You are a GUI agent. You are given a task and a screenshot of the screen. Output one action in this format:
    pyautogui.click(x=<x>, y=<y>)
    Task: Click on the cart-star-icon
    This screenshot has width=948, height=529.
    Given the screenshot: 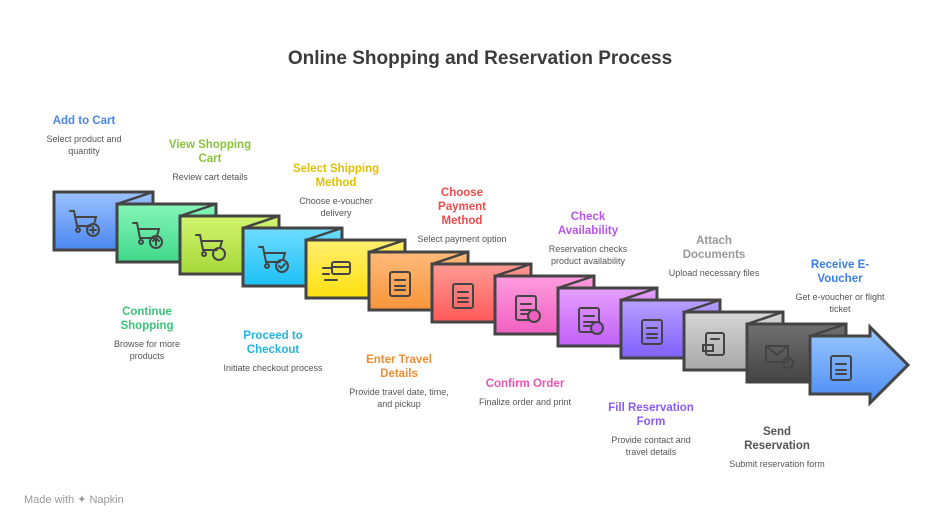 What is the action you would take?
    pyautogui.click(x=210, y=247)
    